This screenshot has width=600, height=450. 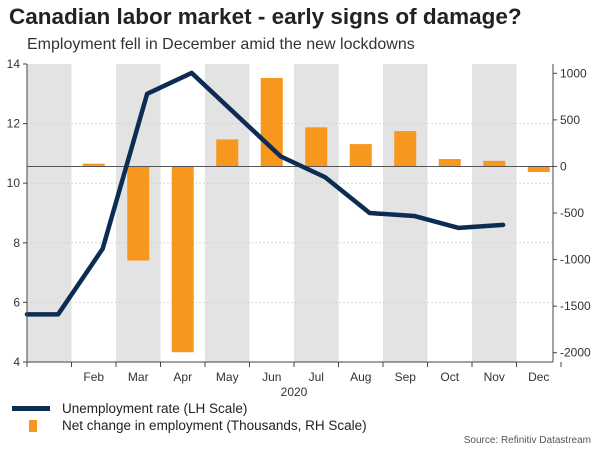 I want to click on x-tick-label-feb: Feb, so click(x=93, y=377).